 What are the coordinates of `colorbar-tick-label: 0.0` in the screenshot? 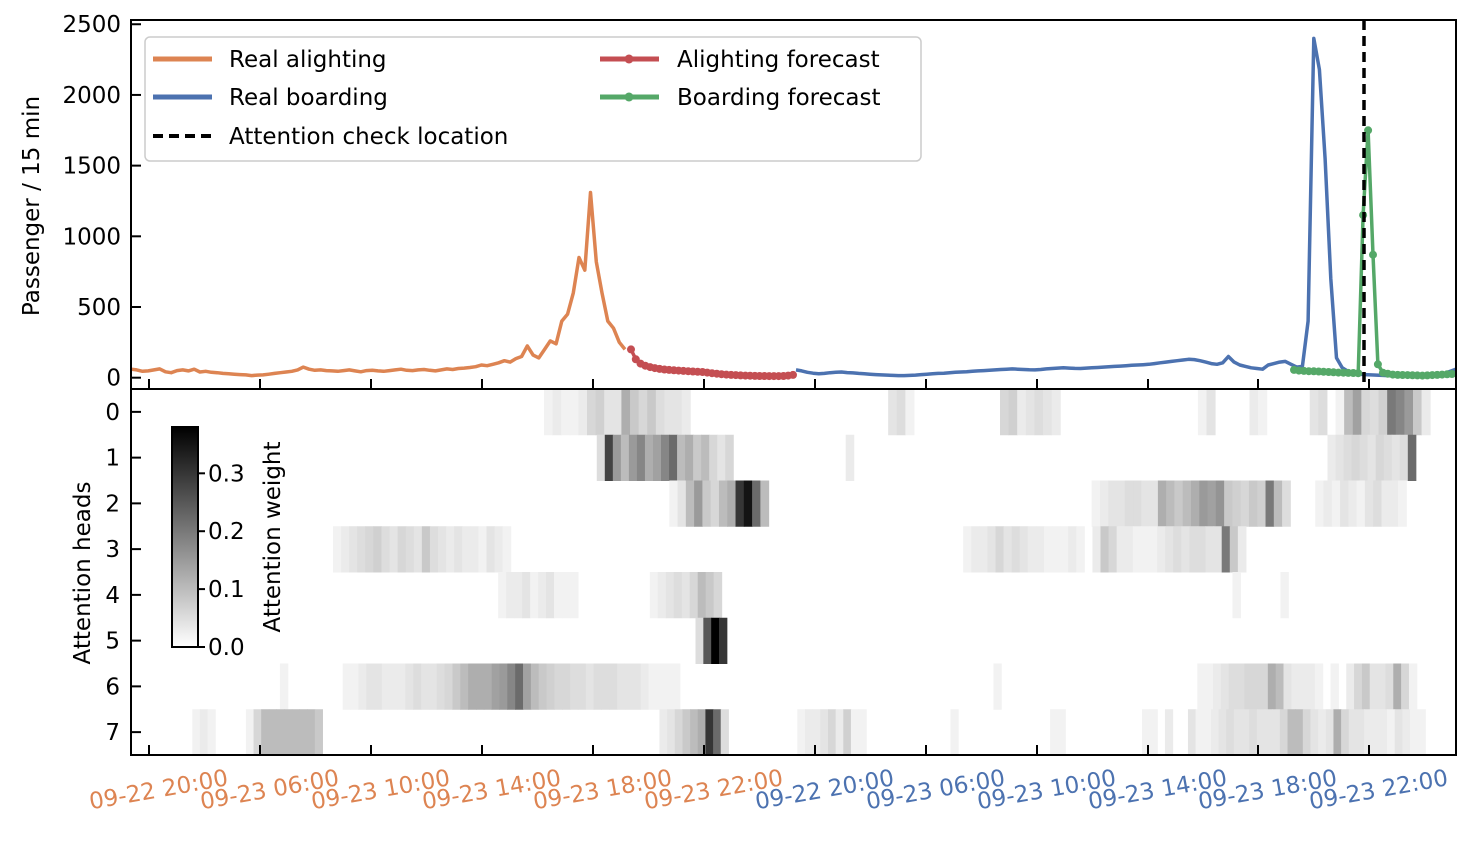 It's located at (226, 648).